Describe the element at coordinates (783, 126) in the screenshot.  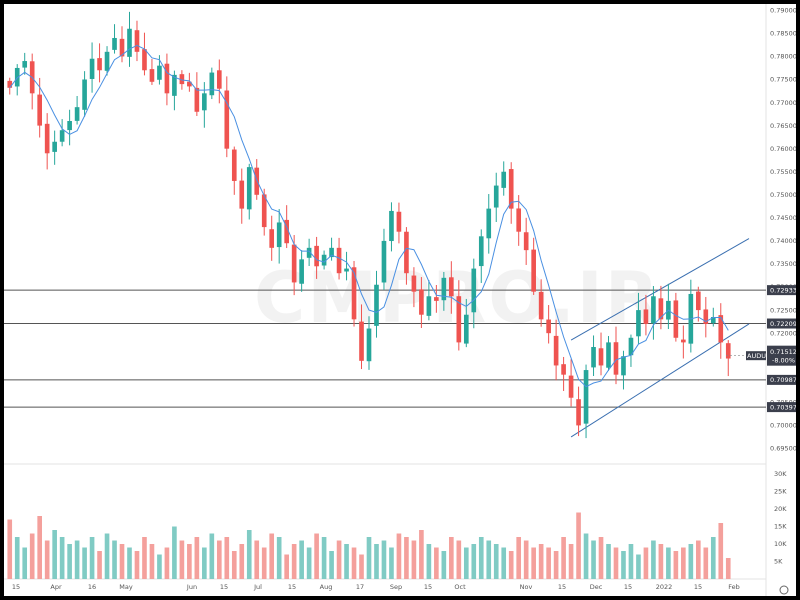
I see `price-tick-label: 0.76500` at that location.